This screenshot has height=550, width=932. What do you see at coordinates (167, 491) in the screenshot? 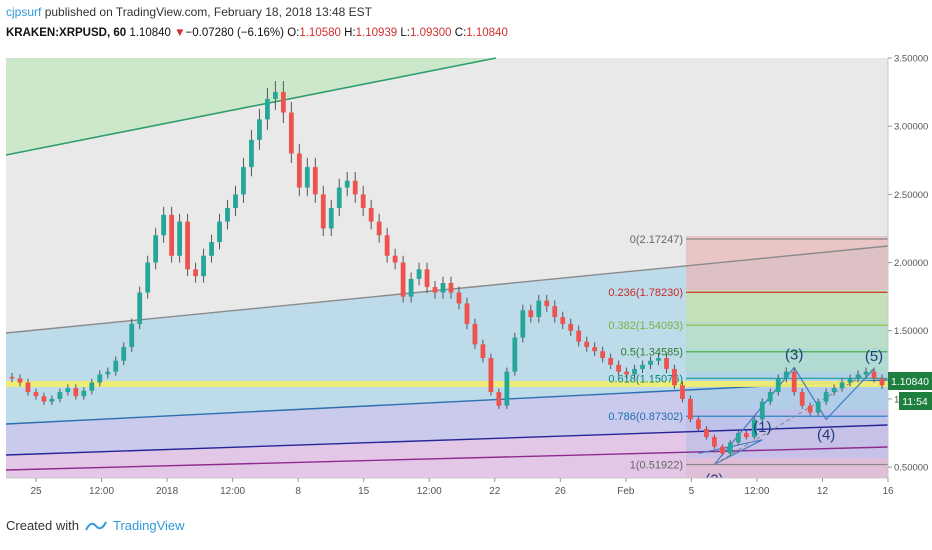
I see `x-tick-label: 2018` at bounding box center [167, 491].